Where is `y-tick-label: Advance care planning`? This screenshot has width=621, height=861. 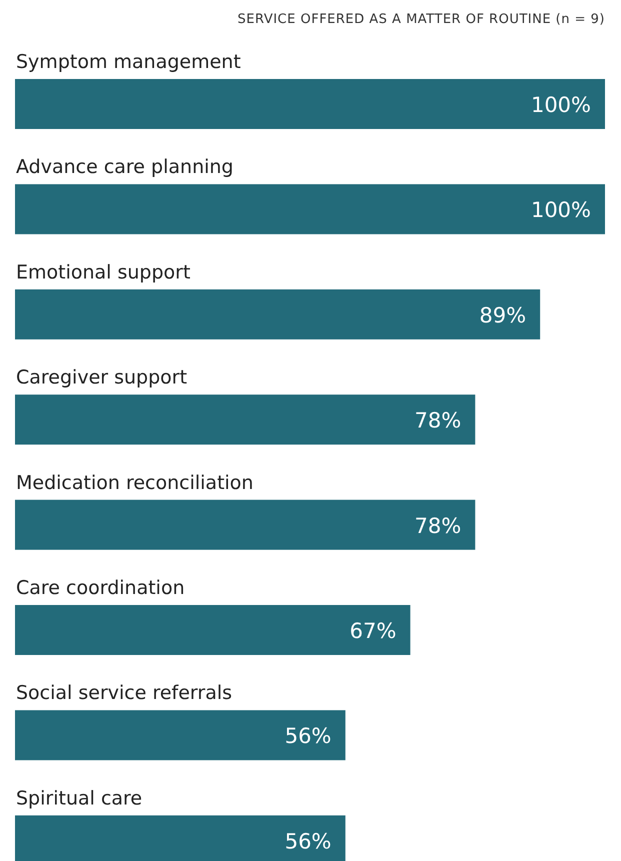 y-tick-label: Advance care planning is located at coordinates (125, 167).